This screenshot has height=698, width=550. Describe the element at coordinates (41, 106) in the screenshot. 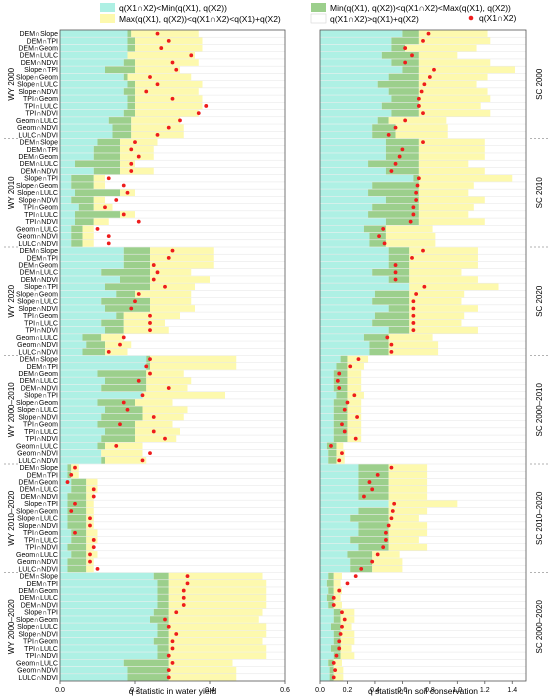

I see `row-label: TPI∩LULC` at that location.